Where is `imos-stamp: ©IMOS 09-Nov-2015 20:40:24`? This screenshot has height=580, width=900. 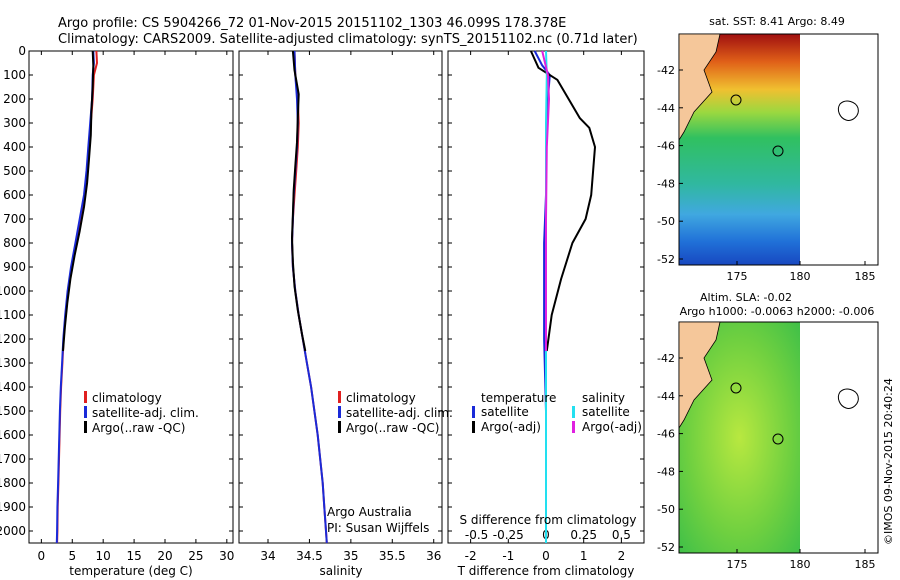
imos-stamp: ©IMOS 09-Nov-2015 20:40:24 is located at coordinates (888, 461).